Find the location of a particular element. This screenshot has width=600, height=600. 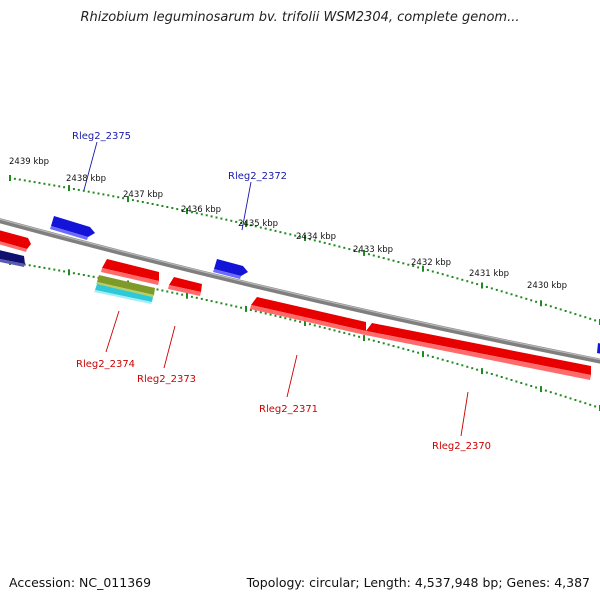

accession-info: Accession: NC_011369 is located at coordinates (80, 582).